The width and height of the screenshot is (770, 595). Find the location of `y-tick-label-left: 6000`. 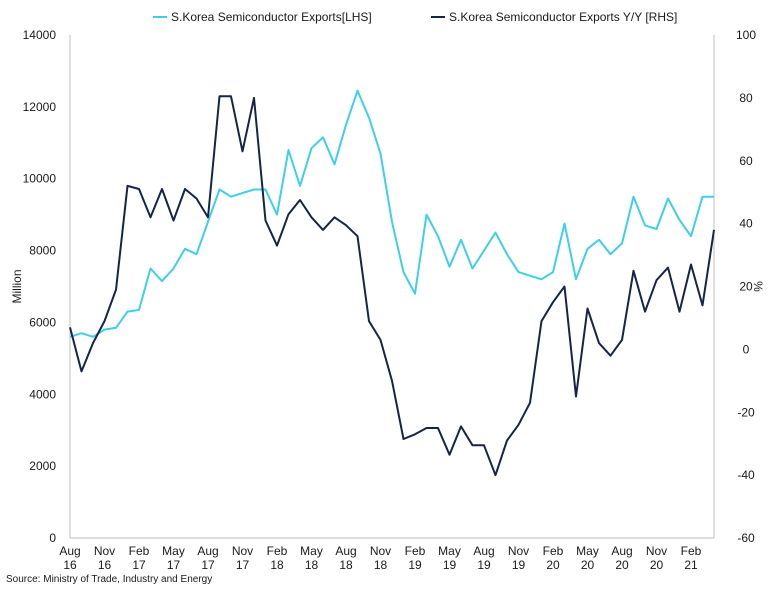

y-tick-label-left: 6000 is located at coordinates (42, 322).